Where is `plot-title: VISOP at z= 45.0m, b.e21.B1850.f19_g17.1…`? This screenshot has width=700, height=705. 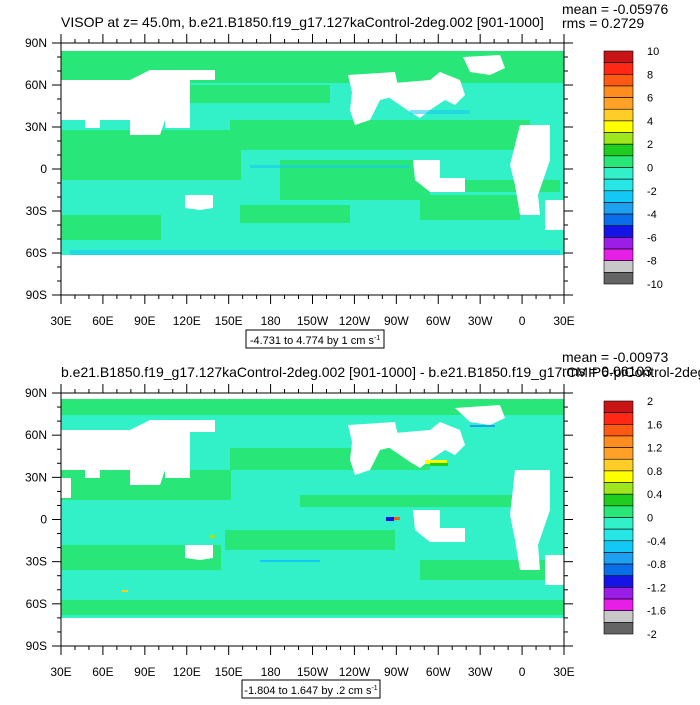 plot-title: VISOP at z= 45.0m, b.e21.B1850.f19_g17.1… is located at coordinates (302, 22).